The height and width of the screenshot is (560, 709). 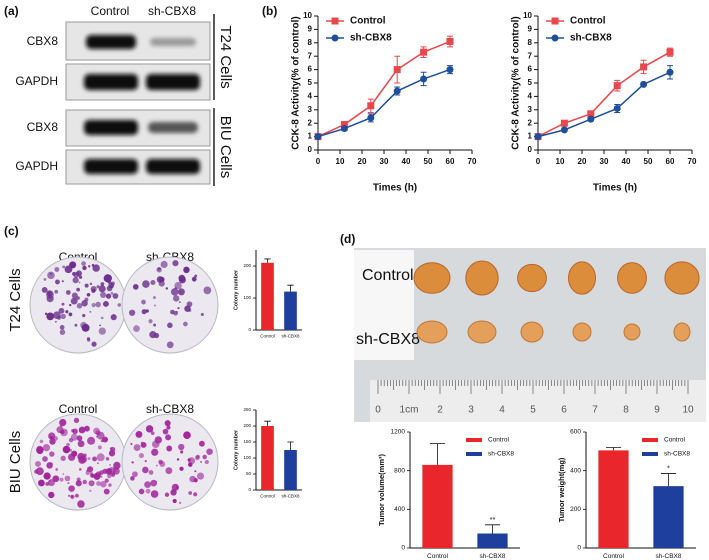 What do you see at coordinates (111, 42) in the screenshot?
I see `band` at bounding box center [111, 42].